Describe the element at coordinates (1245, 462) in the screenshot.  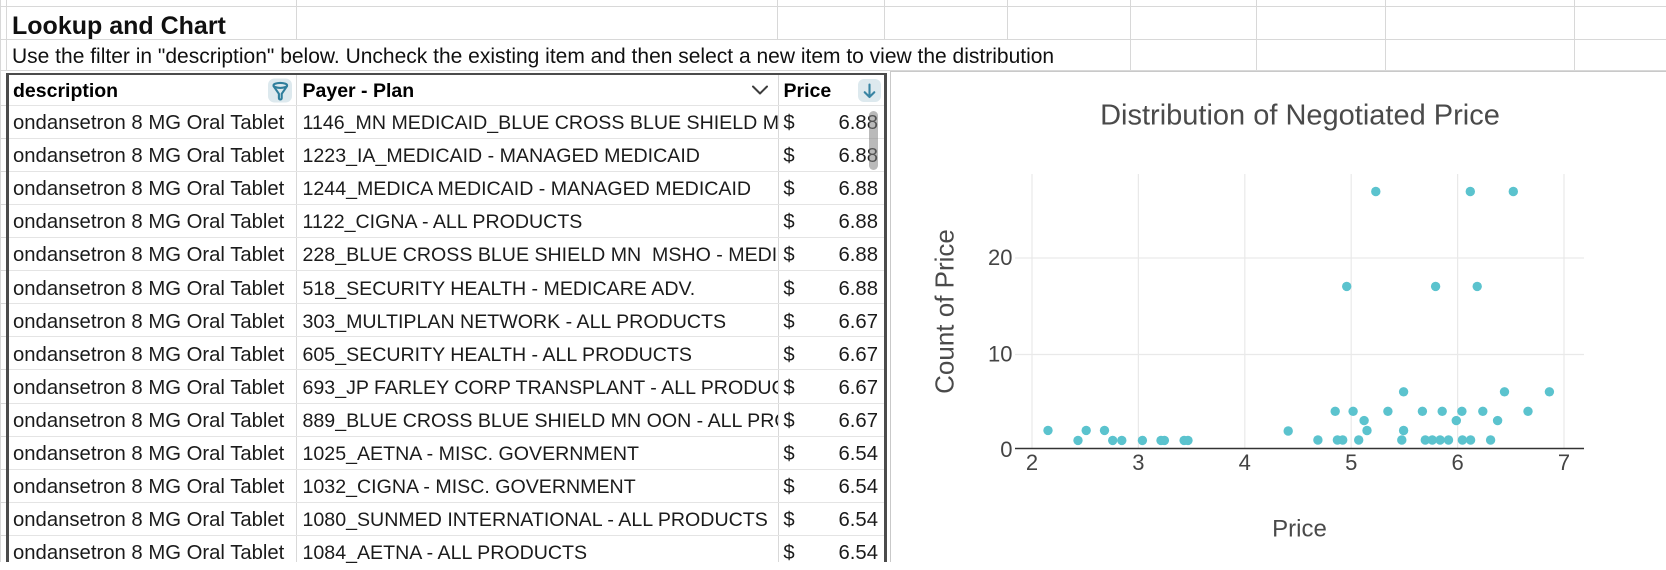
I see `svg-text: 4` at that location.